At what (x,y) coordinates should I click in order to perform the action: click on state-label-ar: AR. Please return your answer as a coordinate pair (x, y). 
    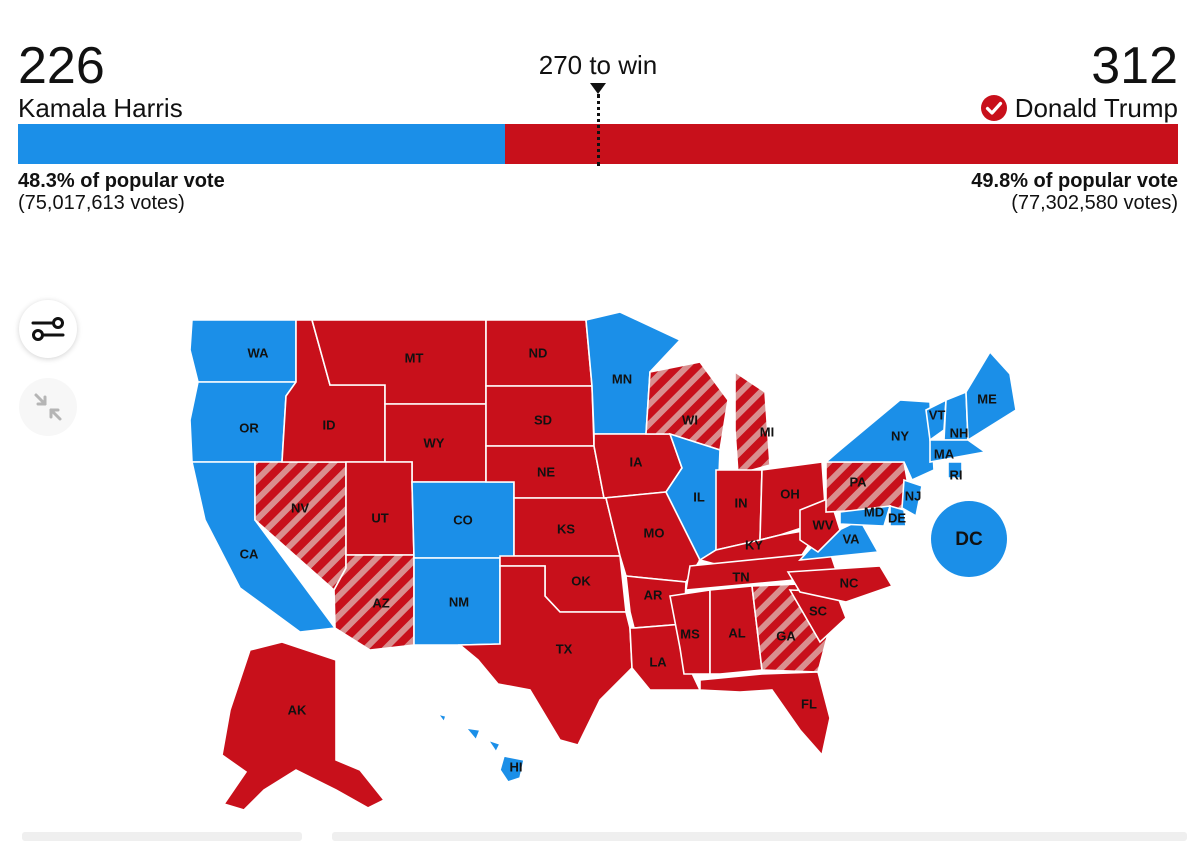
    Looking at the image, I should click on (653, 594).